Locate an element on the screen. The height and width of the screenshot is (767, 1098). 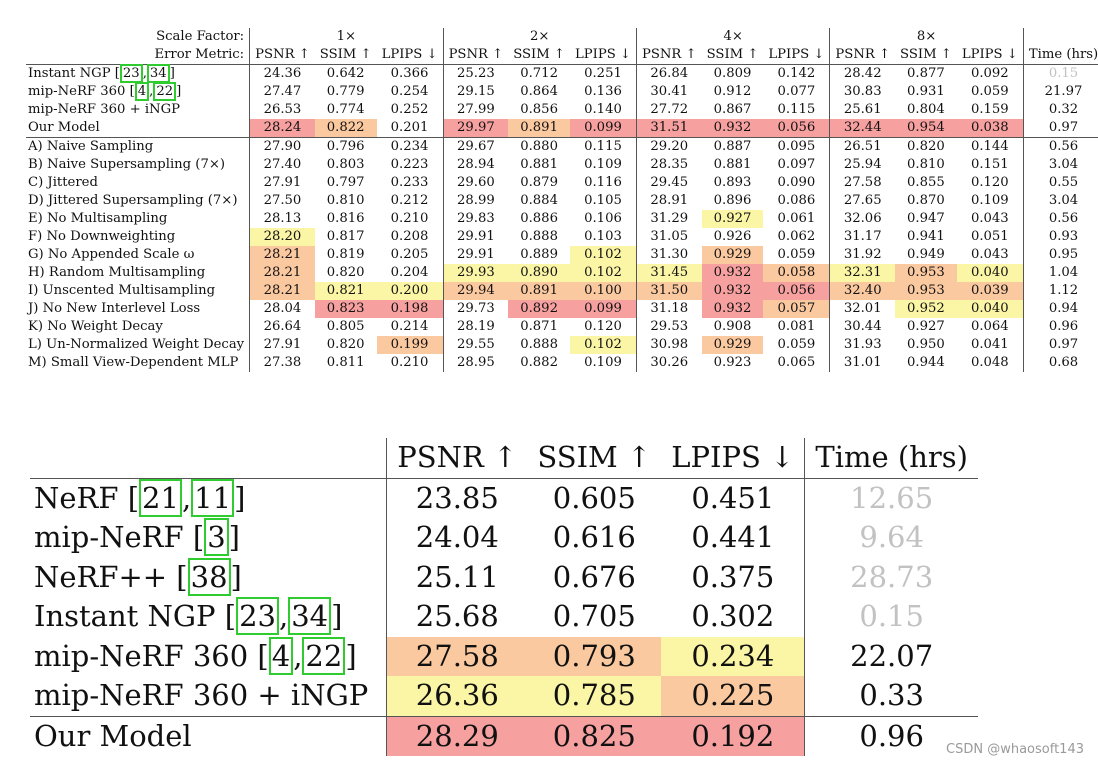
value-cell: 0.120 is located at coordinates (603, 326).